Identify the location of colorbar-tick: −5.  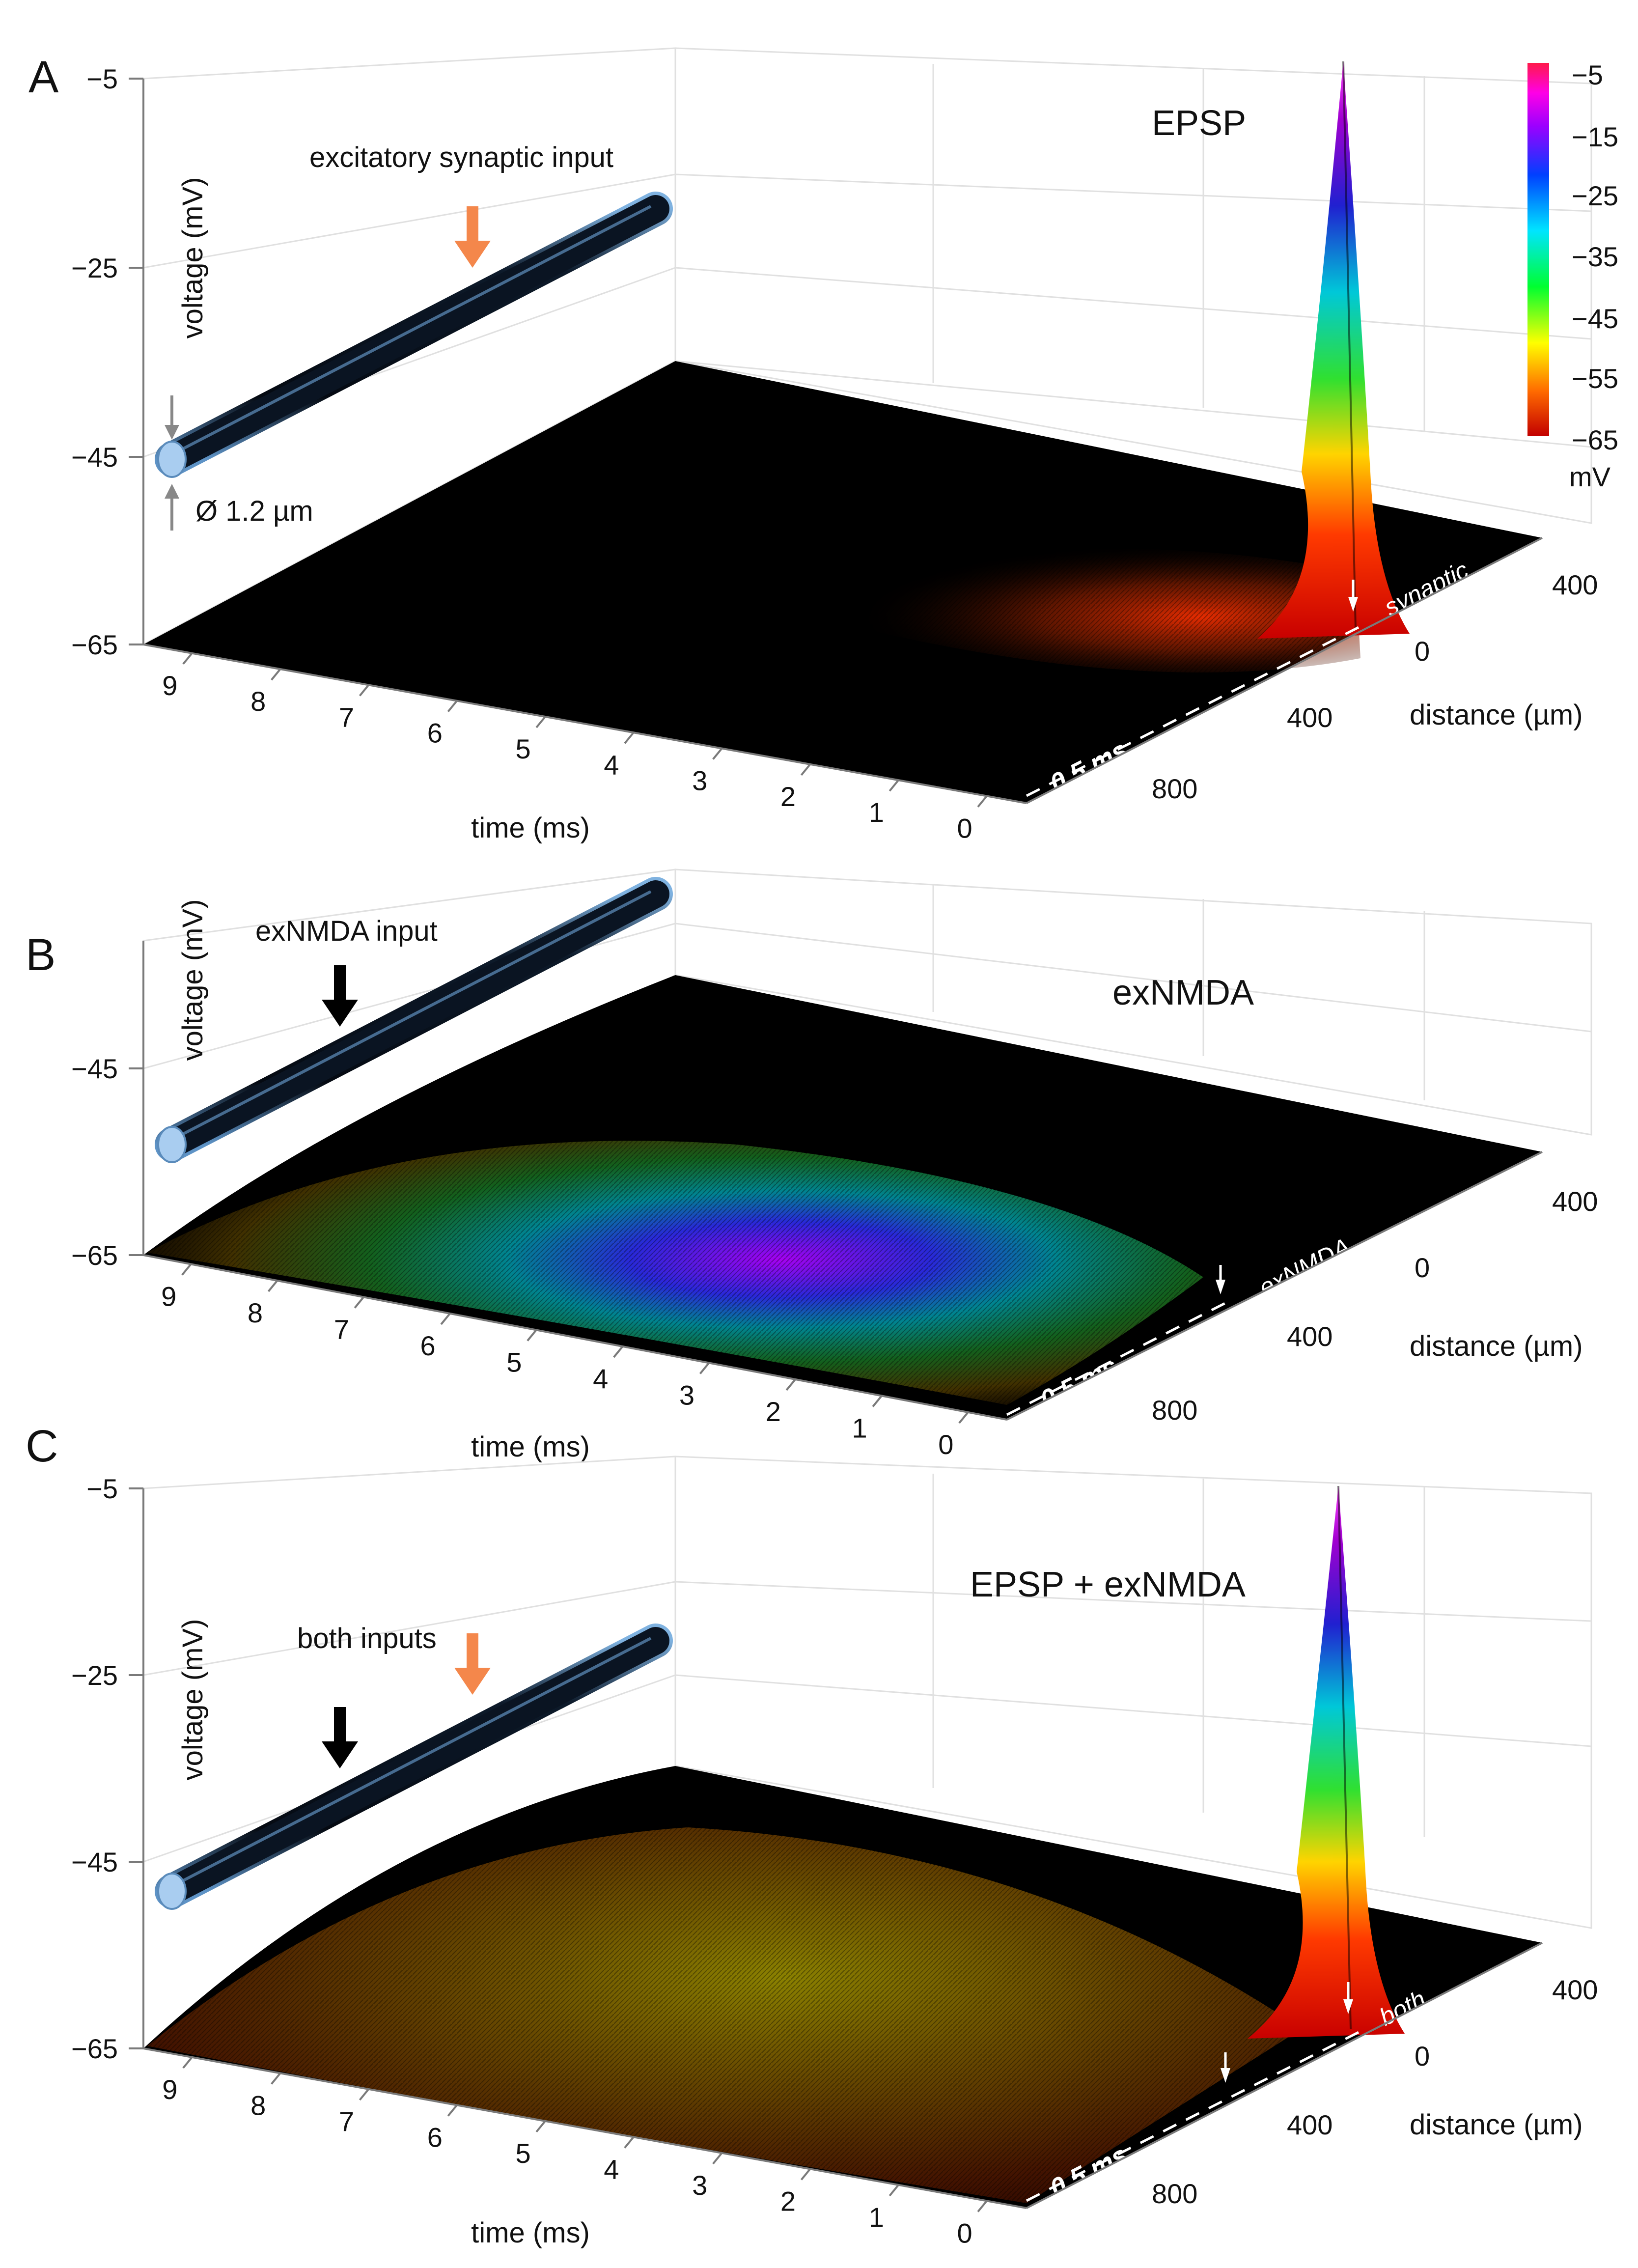
(1587, 74).